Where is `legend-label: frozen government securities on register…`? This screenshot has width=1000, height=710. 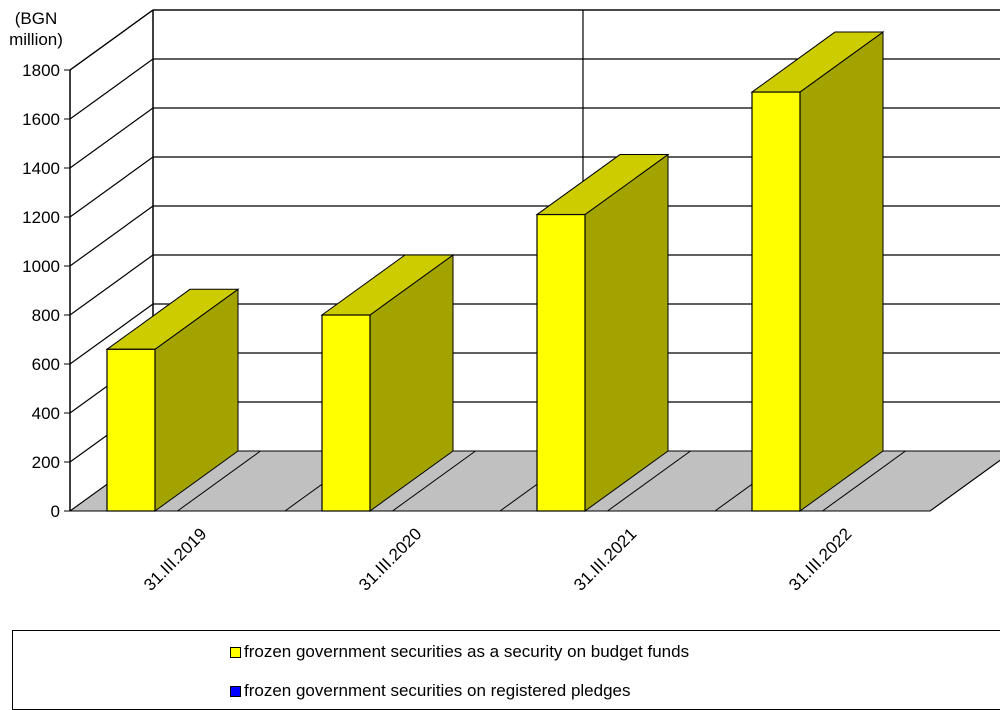
legend-label: frozen government securities on register… is located at coordinates (437, 690).